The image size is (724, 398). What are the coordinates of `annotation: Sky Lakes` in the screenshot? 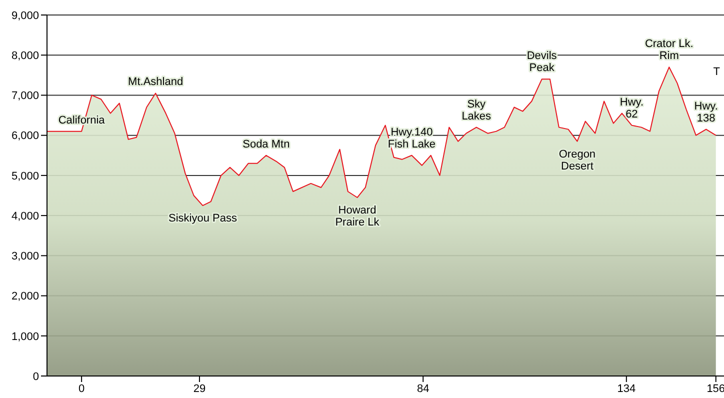 It's located at (477, 110).